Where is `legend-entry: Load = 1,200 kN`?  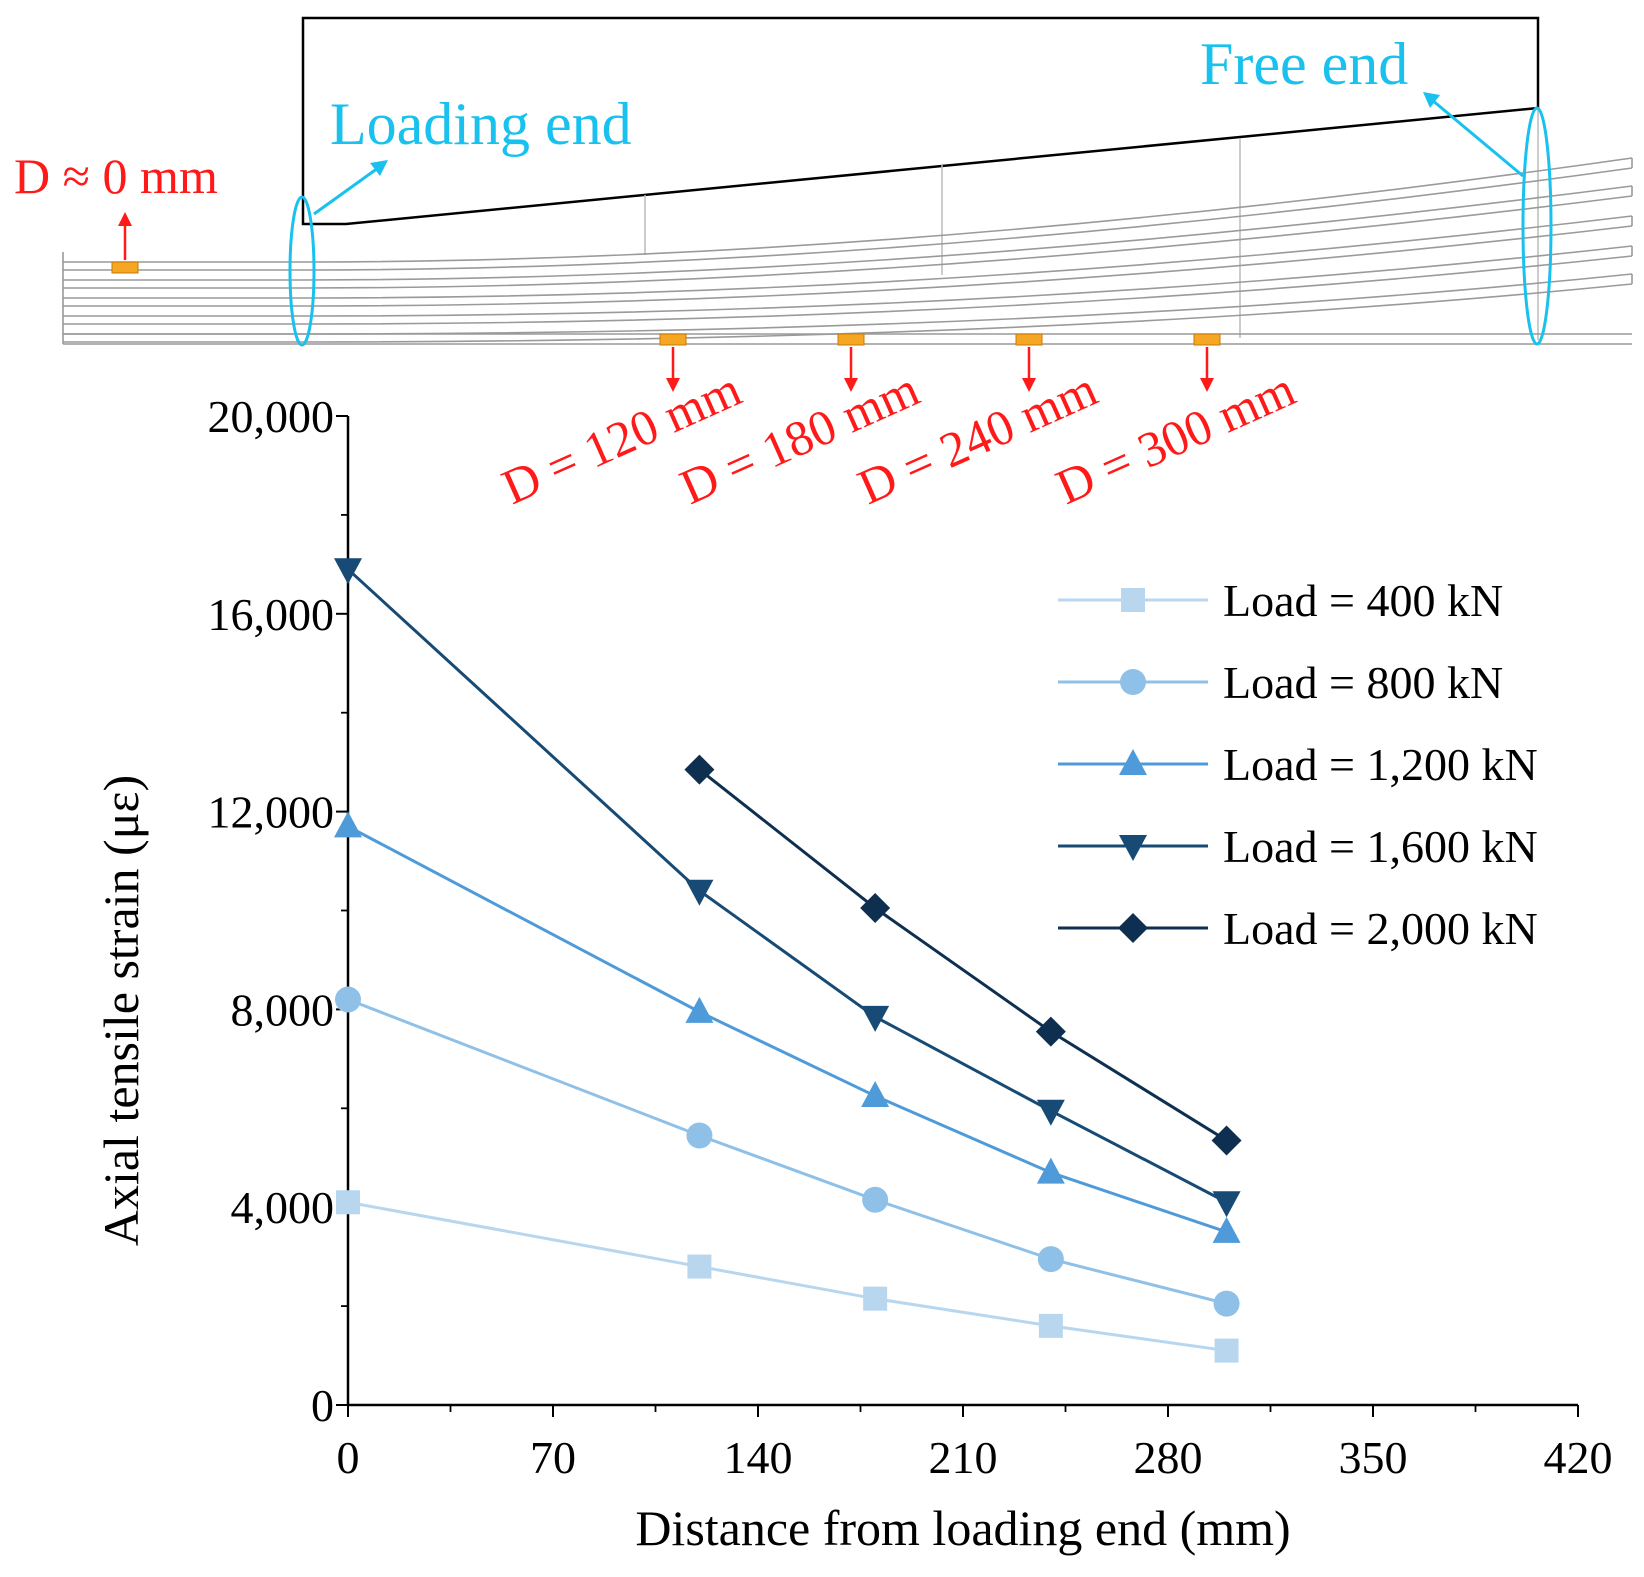 legend-entry: Load = 1,200 kN is located at coordinates (1298, 764).